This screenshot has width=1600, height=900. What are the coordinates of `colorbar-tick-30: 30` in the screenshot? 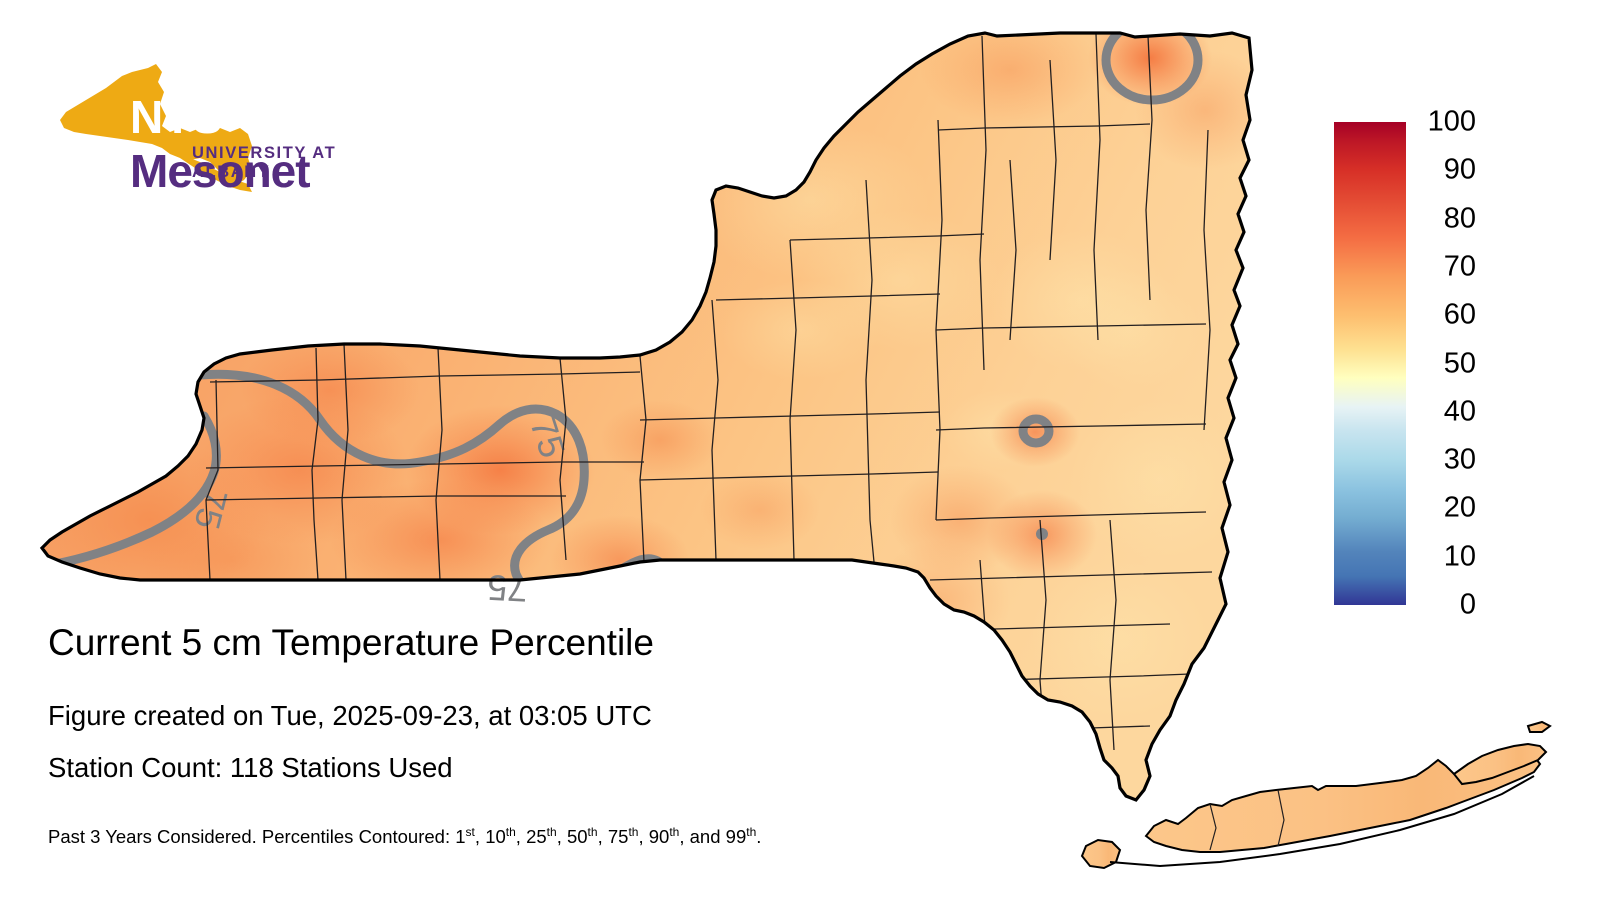 It's located at (1459, 459).